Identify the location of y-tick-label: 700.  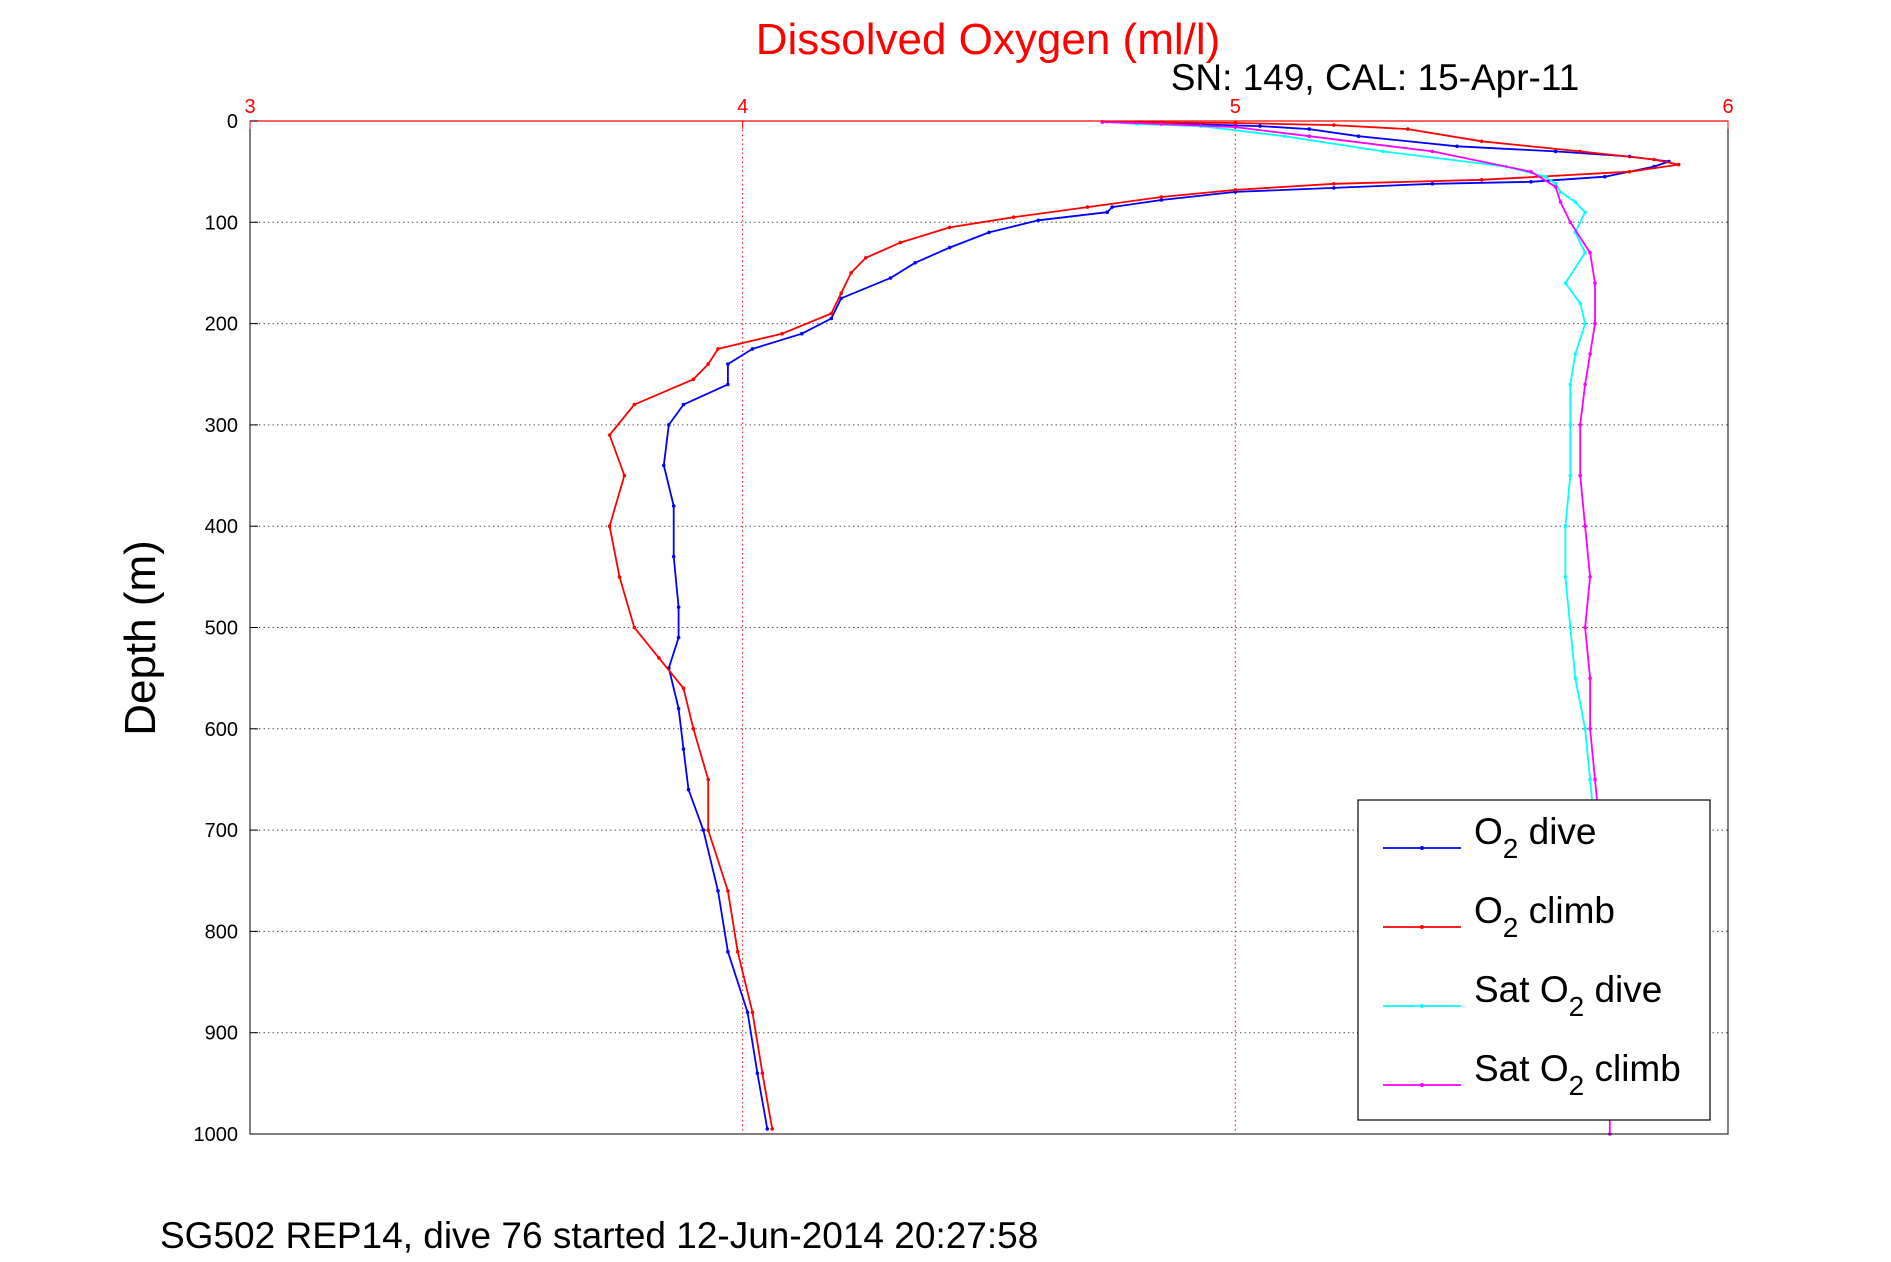
(221, 831).